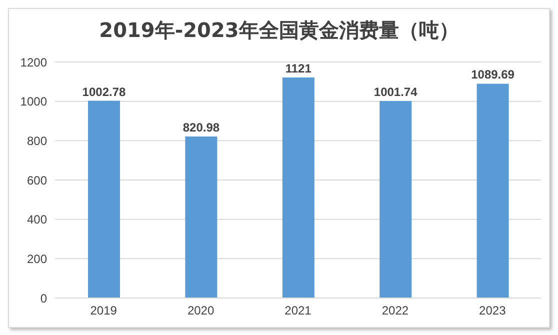 Image resolution: width=558 pixels, height=335 pixels. I want to click on data-label: 1001.74, so click(396, 91).